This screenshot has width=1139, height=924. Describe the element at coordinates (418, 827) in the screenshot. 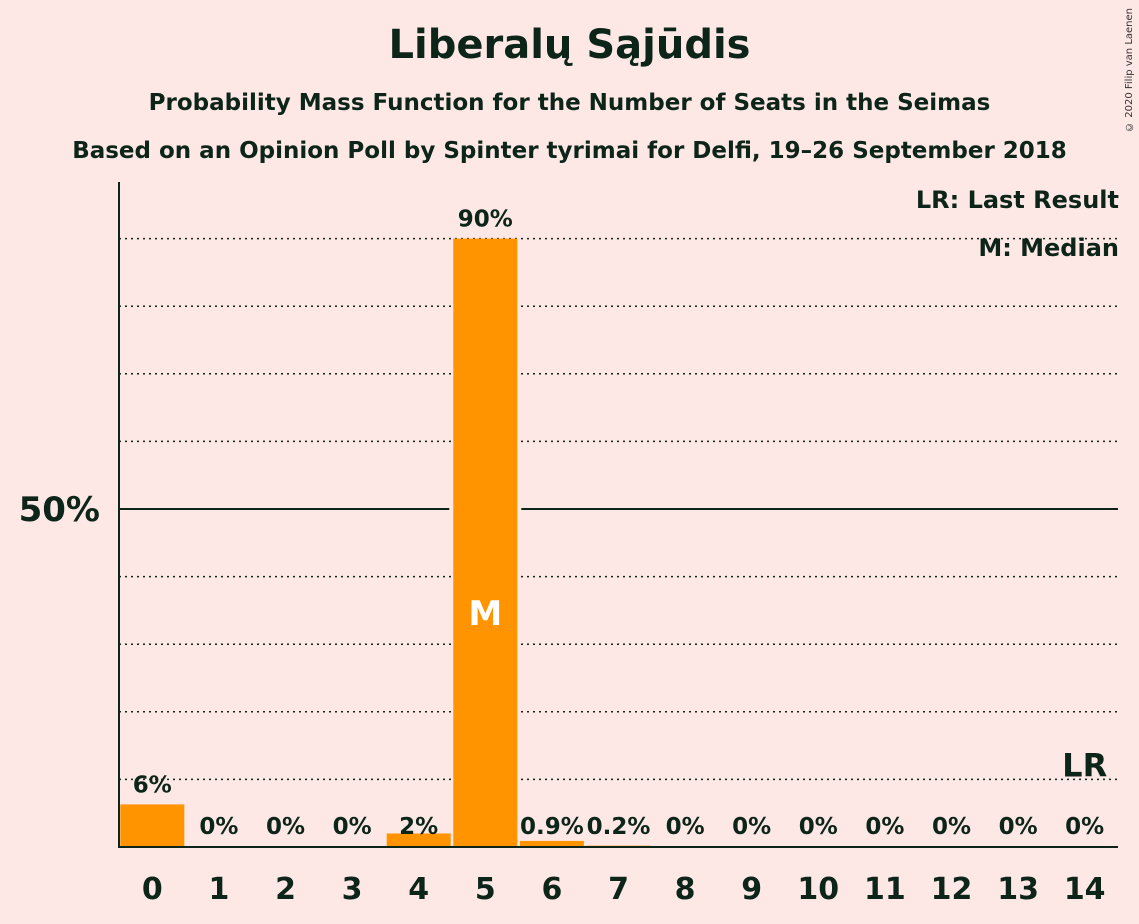

I see `bar-value-label: 2%` at that location.